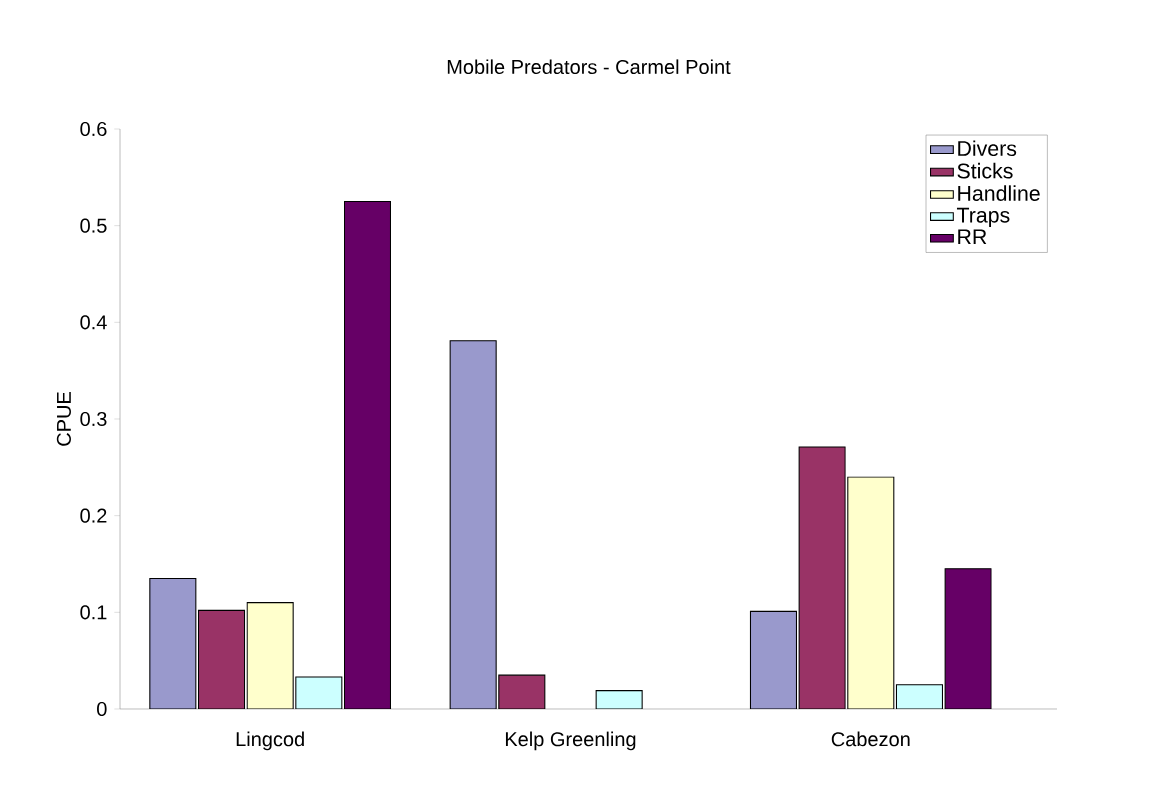  What do you see at coordinates (93, 225) in the screenshot?
I see `y-tick-label: 0.5` at bounding box center [93, 225].